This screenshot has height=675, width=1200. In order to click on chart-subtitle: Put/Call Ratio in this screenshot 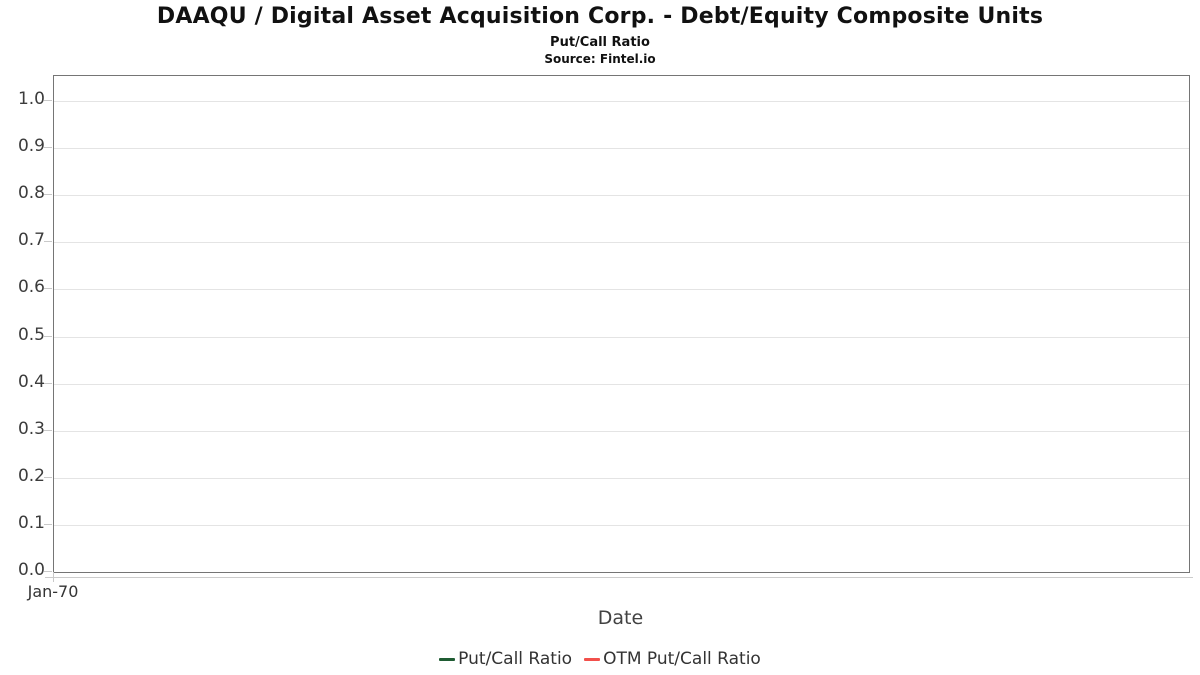, I will do `click(600, 42)`.